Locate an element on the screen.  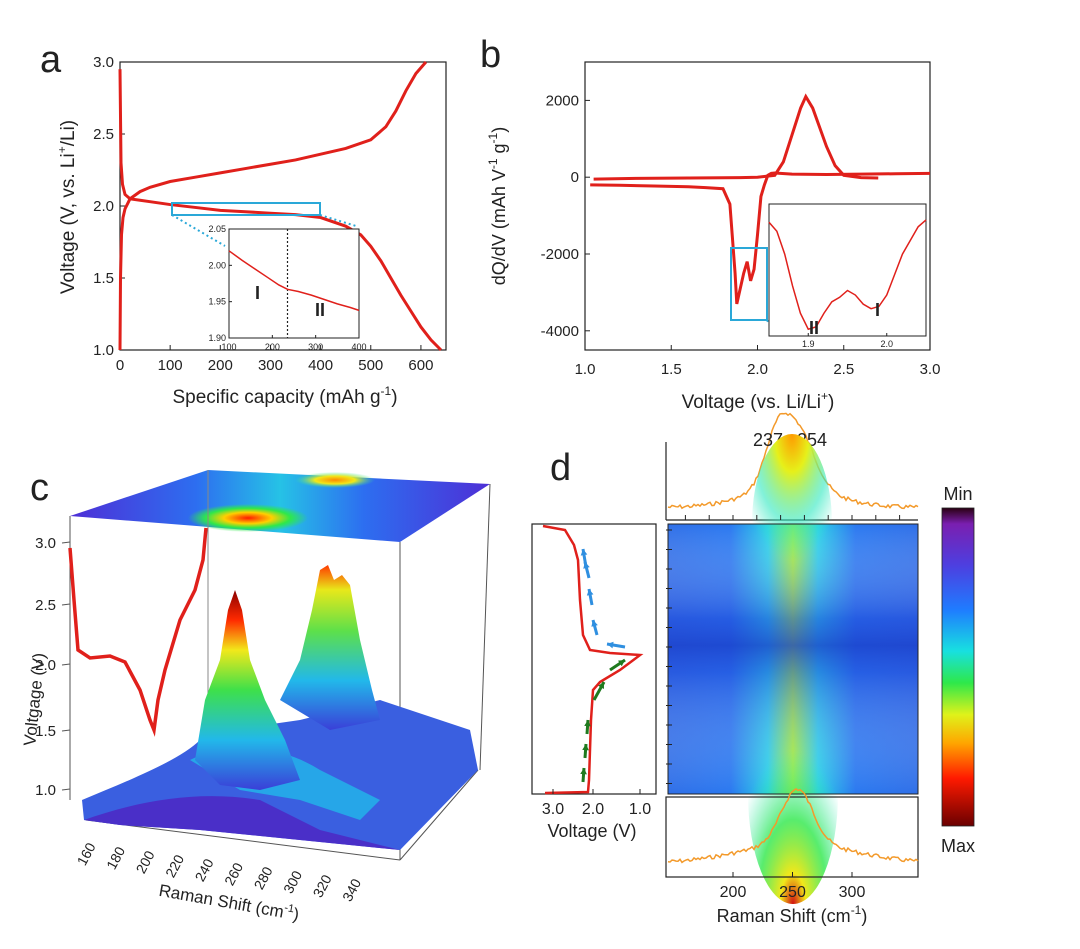
panel-d-arrows is located at coordinates (603, 665).